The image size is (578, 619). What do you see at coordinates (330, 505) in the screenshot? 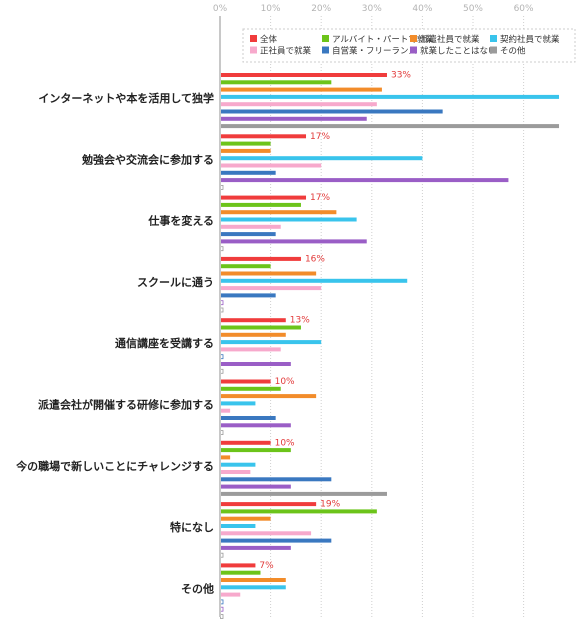
I see `data-label: 19%` at bounding box center [330, 505].